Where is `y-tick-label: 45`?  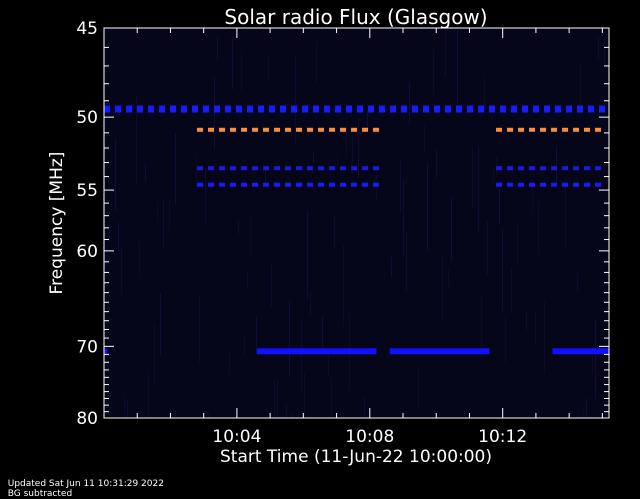 y-tick-label: 45 is located at coordinates (87, 29).